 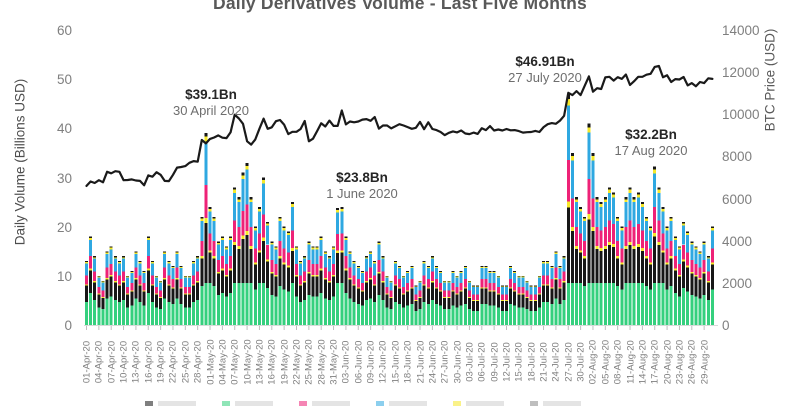 I want to click on legend-text-cropped, so click(x=562, y=403).